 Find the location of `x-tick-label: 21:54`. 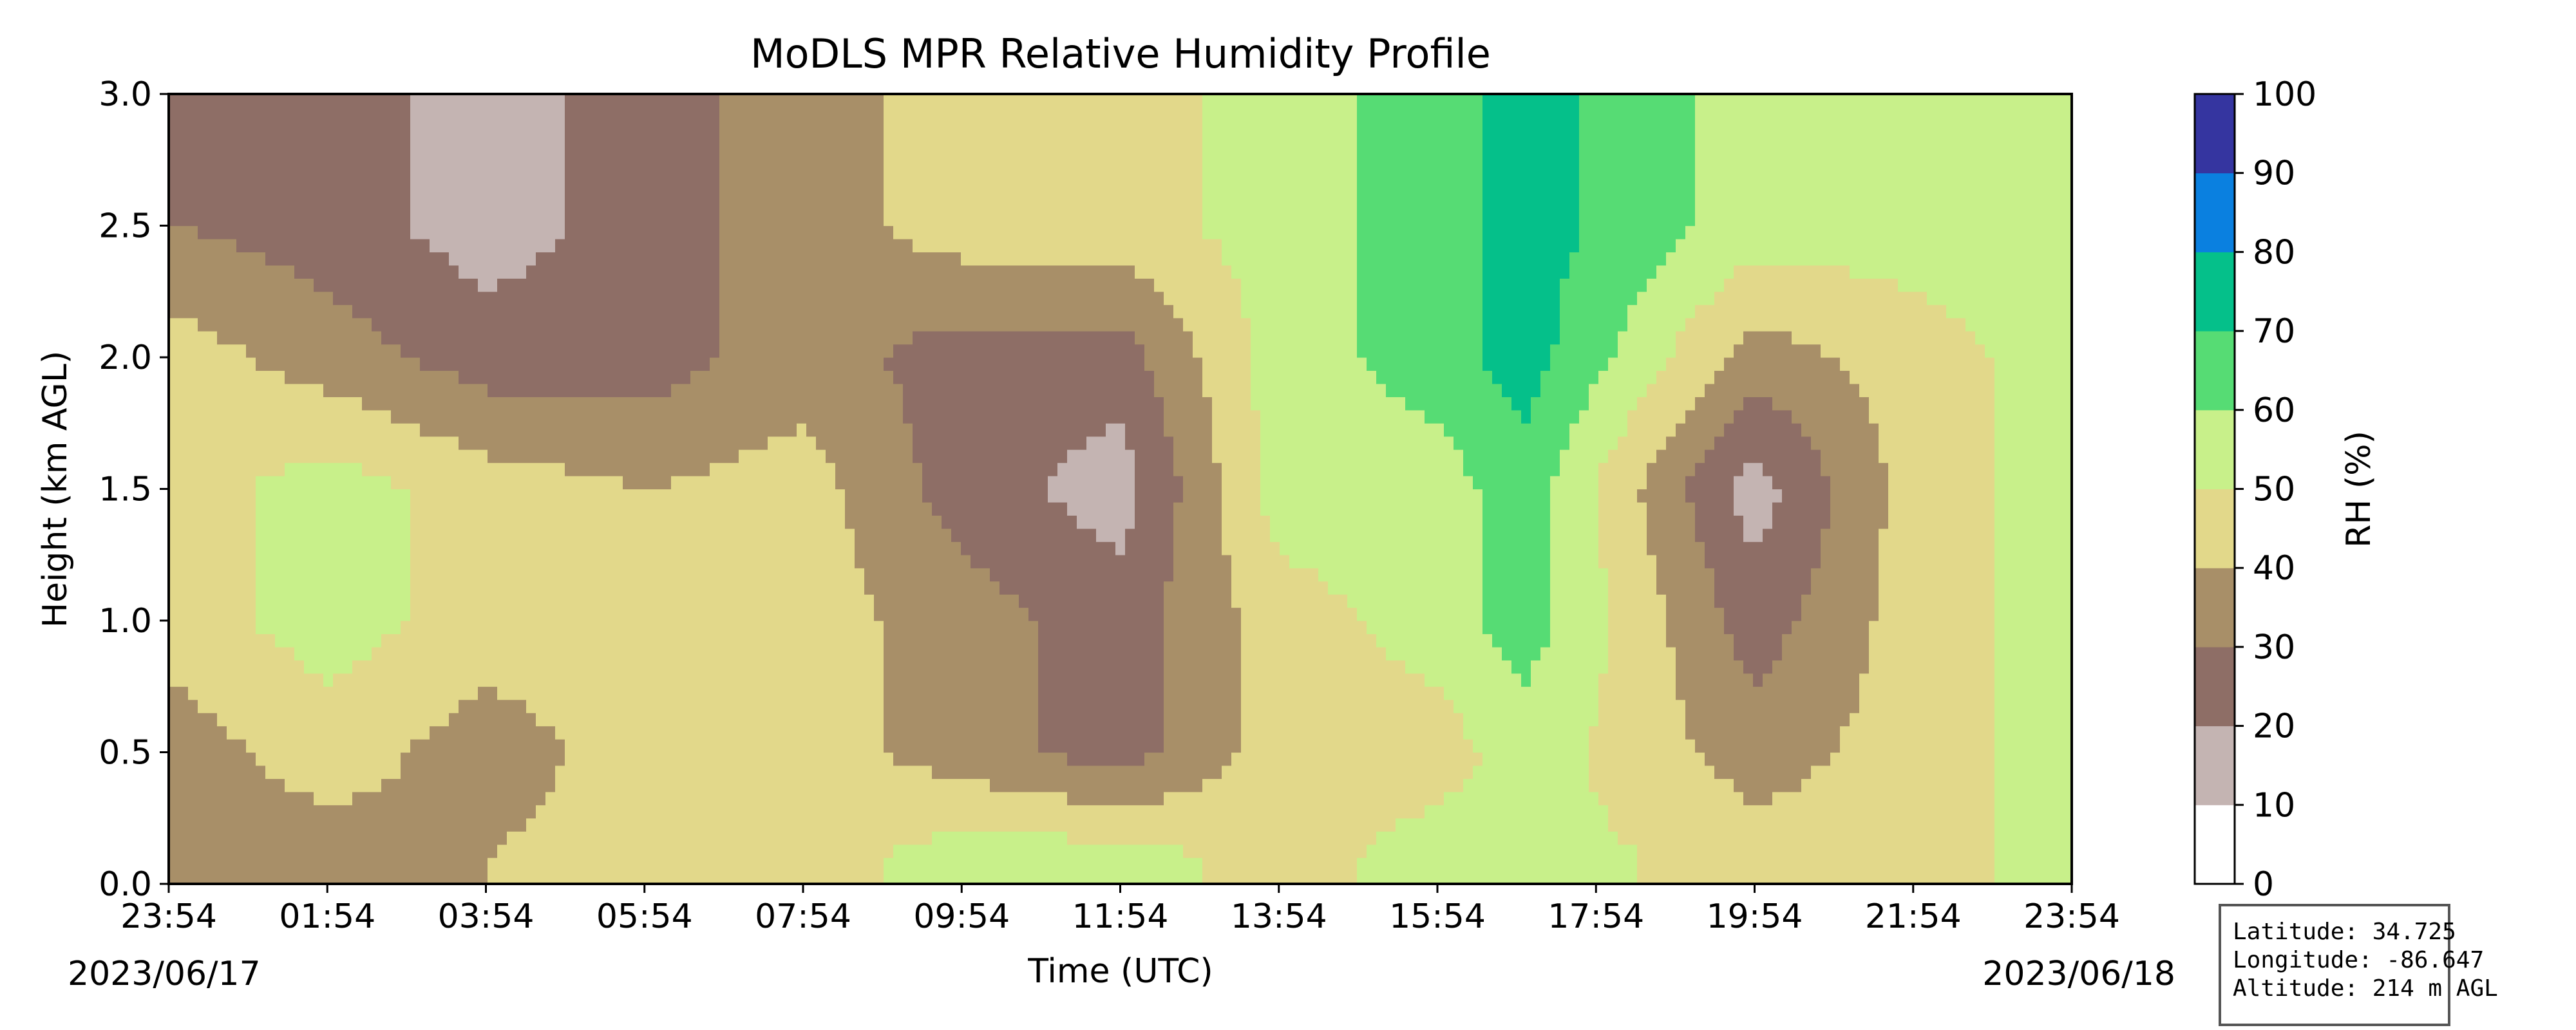

x-tick-label: 21:54 is located at coordinates (1913, 916).